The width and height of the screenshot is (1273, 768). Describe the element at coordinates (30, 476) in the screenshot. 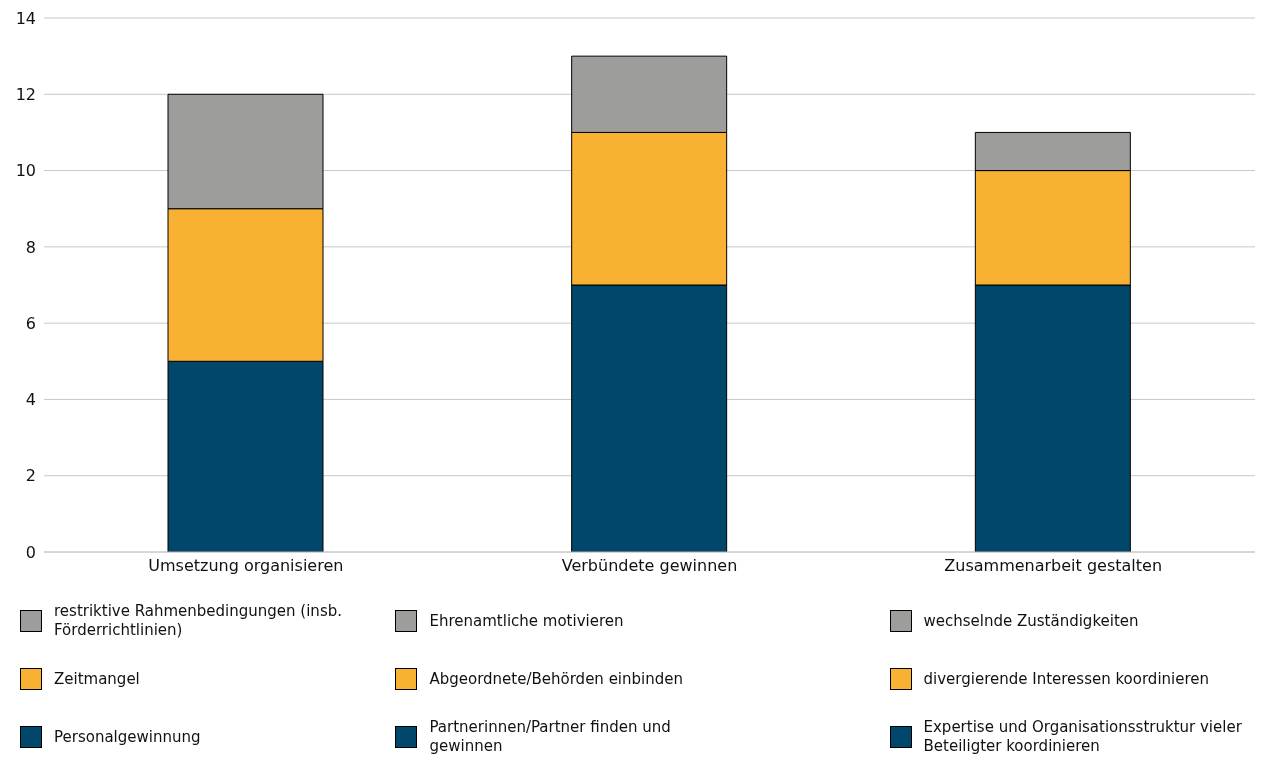

I see `y-tick-label: 2` at that location.